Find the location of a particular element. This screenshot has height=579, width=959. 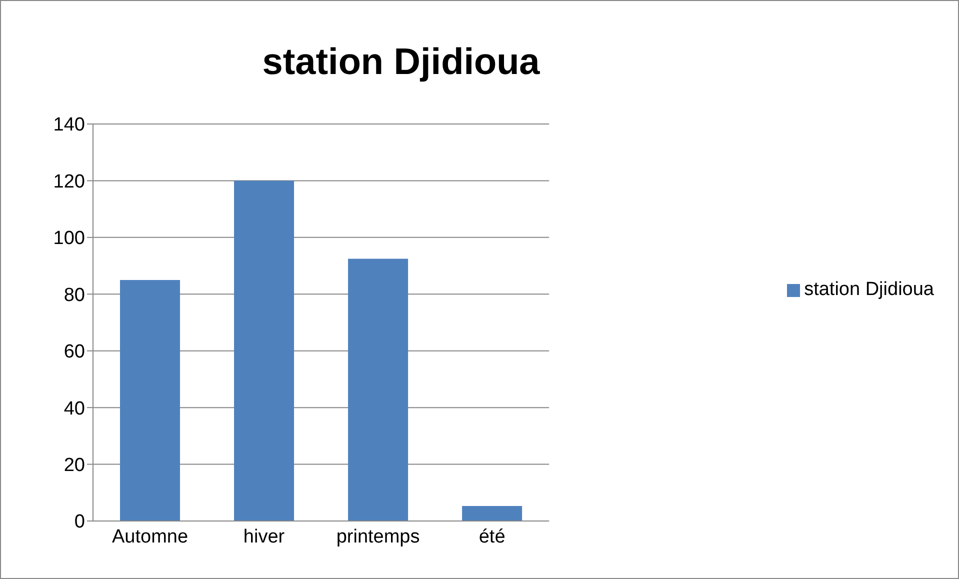

y-tick-label: 100 is located at coordinates (69, 239).